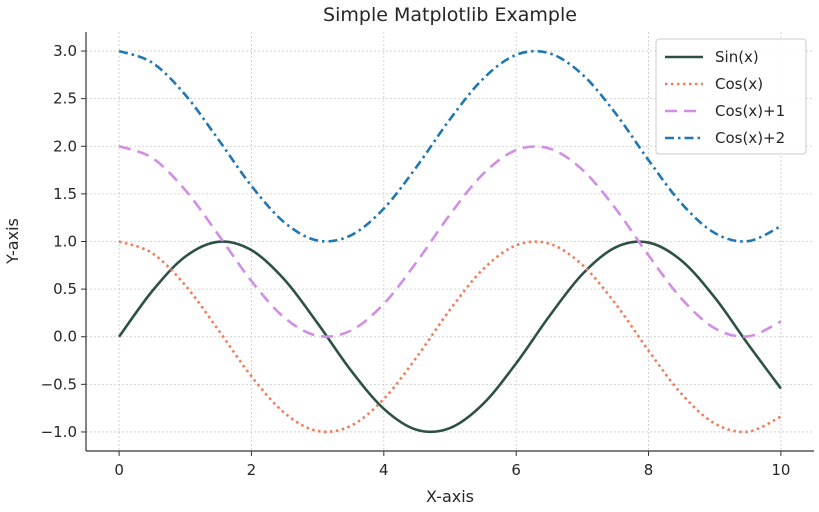 This screenshot has height=512, width=819. Describe the element at coordinates (65, 146) in the screenshot. I see `y-tick-label: 2.0` at that location.